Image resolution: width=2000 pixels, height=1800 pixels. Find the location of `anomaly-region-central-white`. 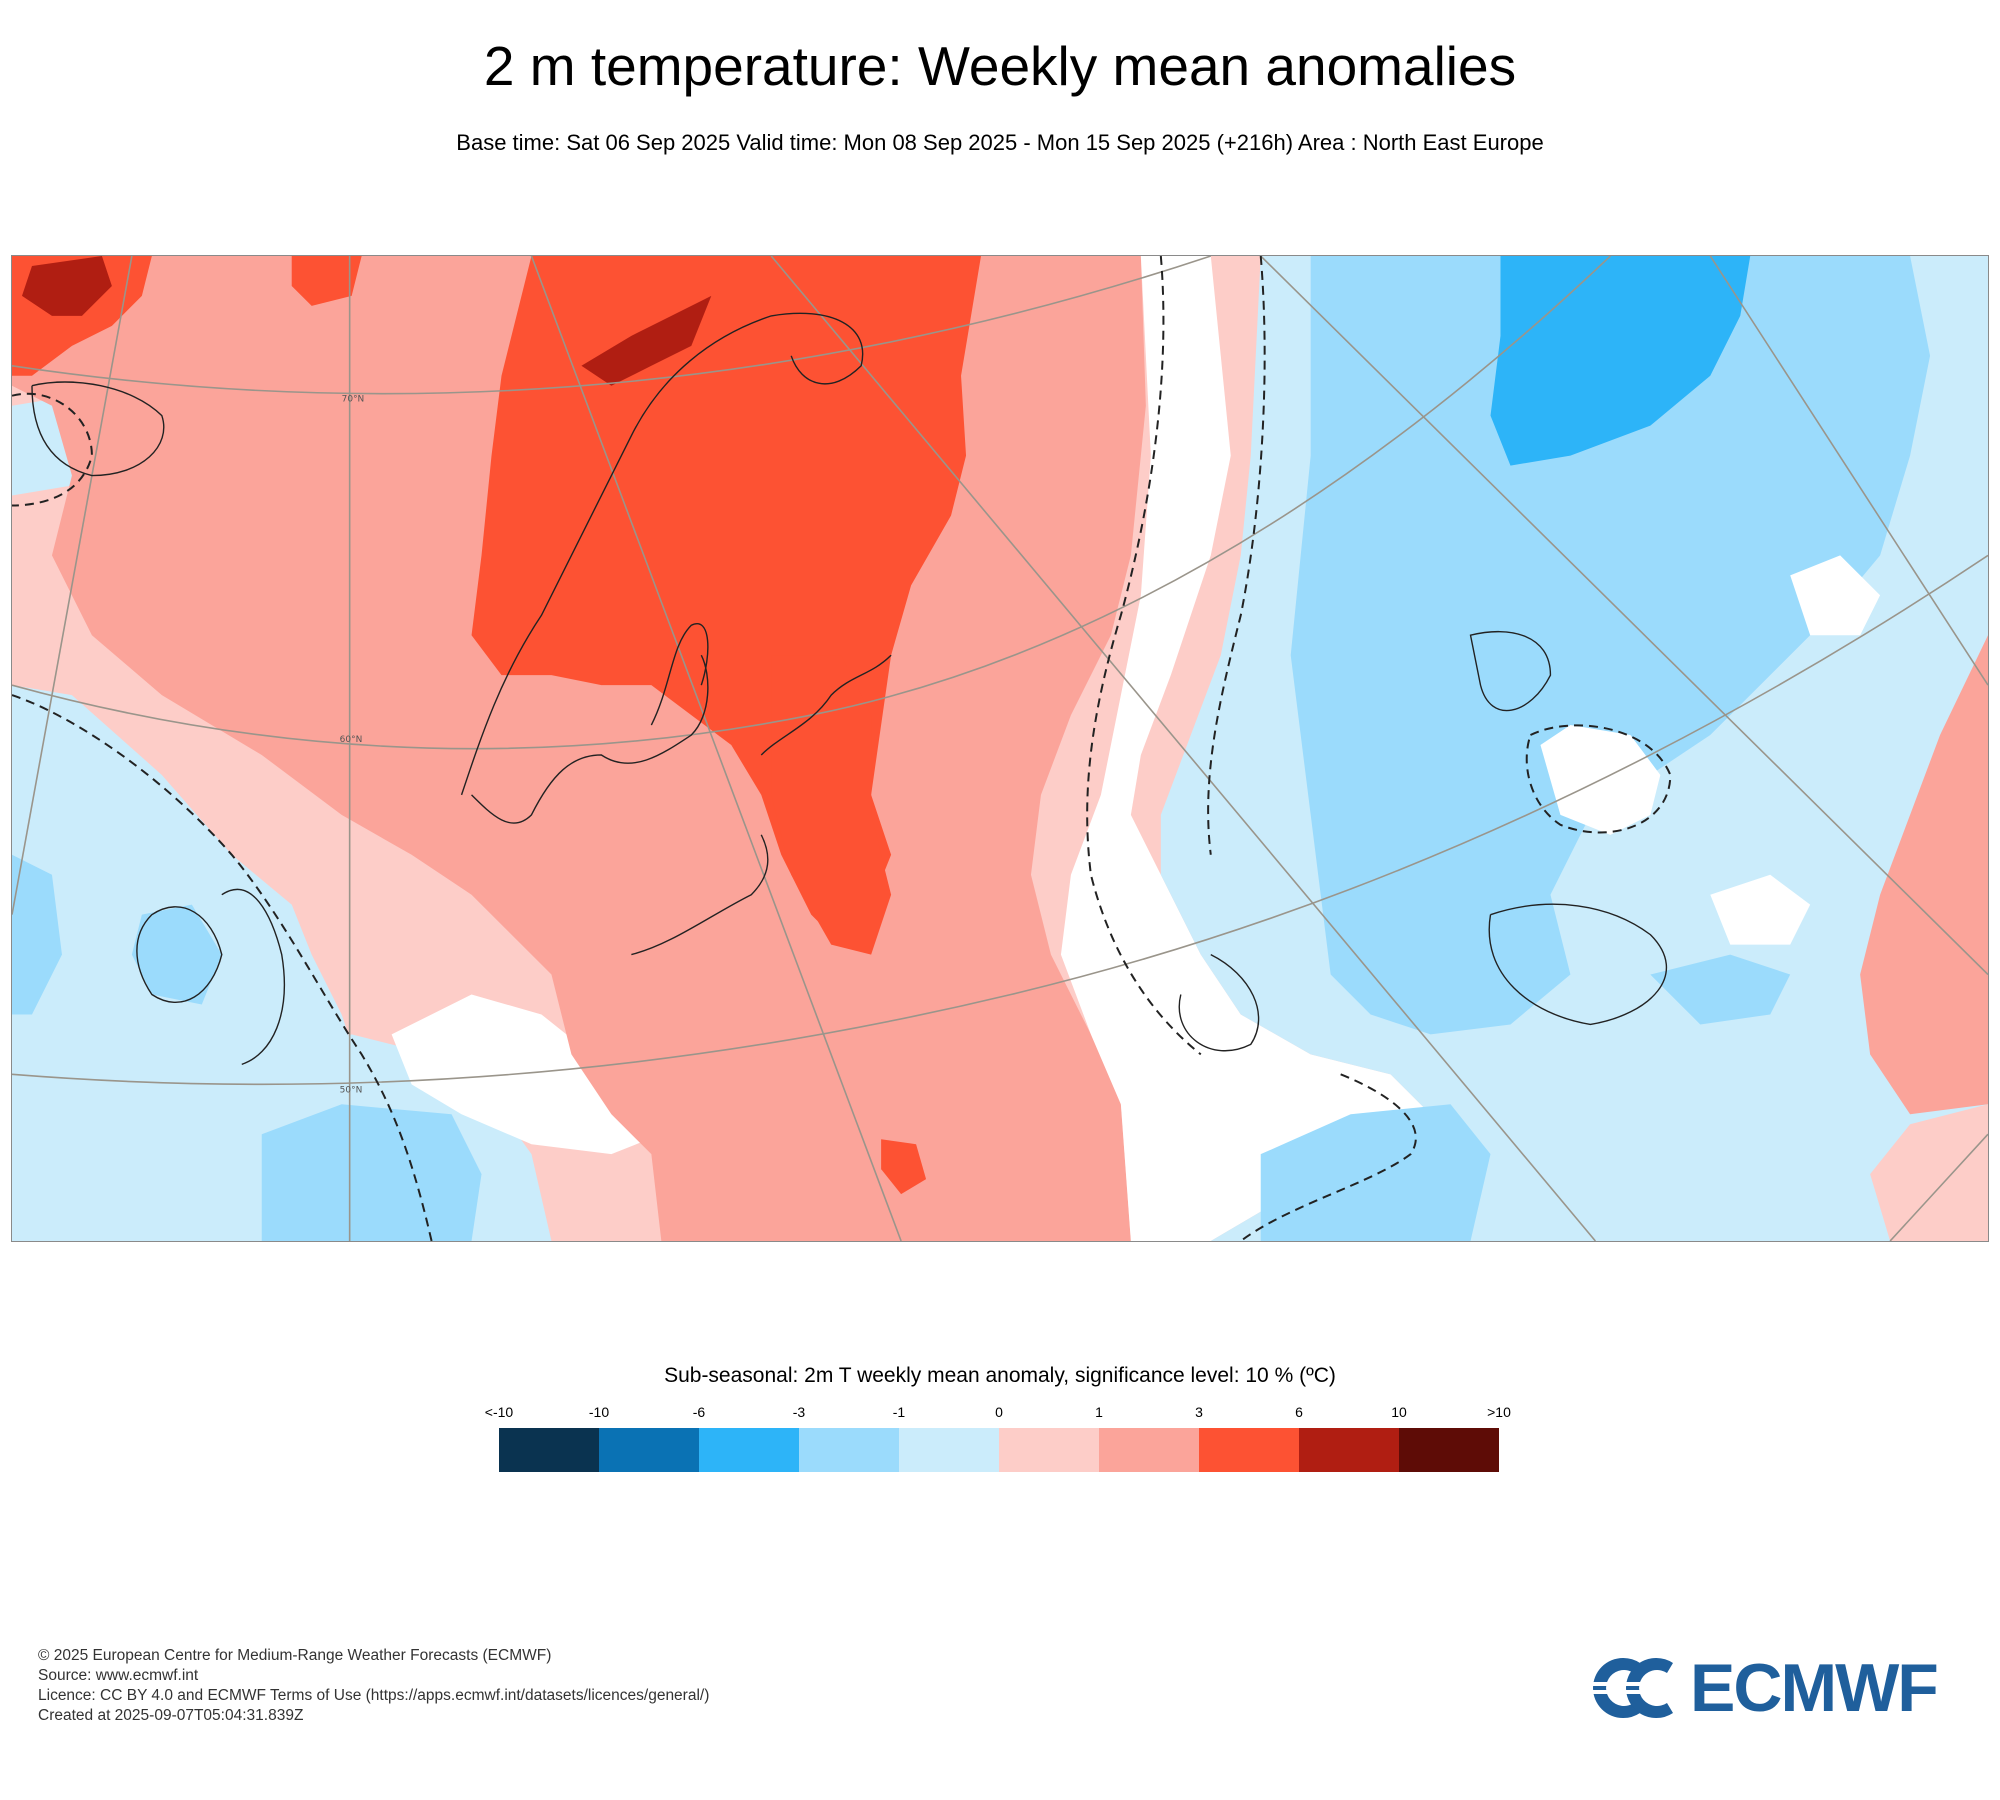

anomaly-region-central-white is located at coordinates (526, 1074).